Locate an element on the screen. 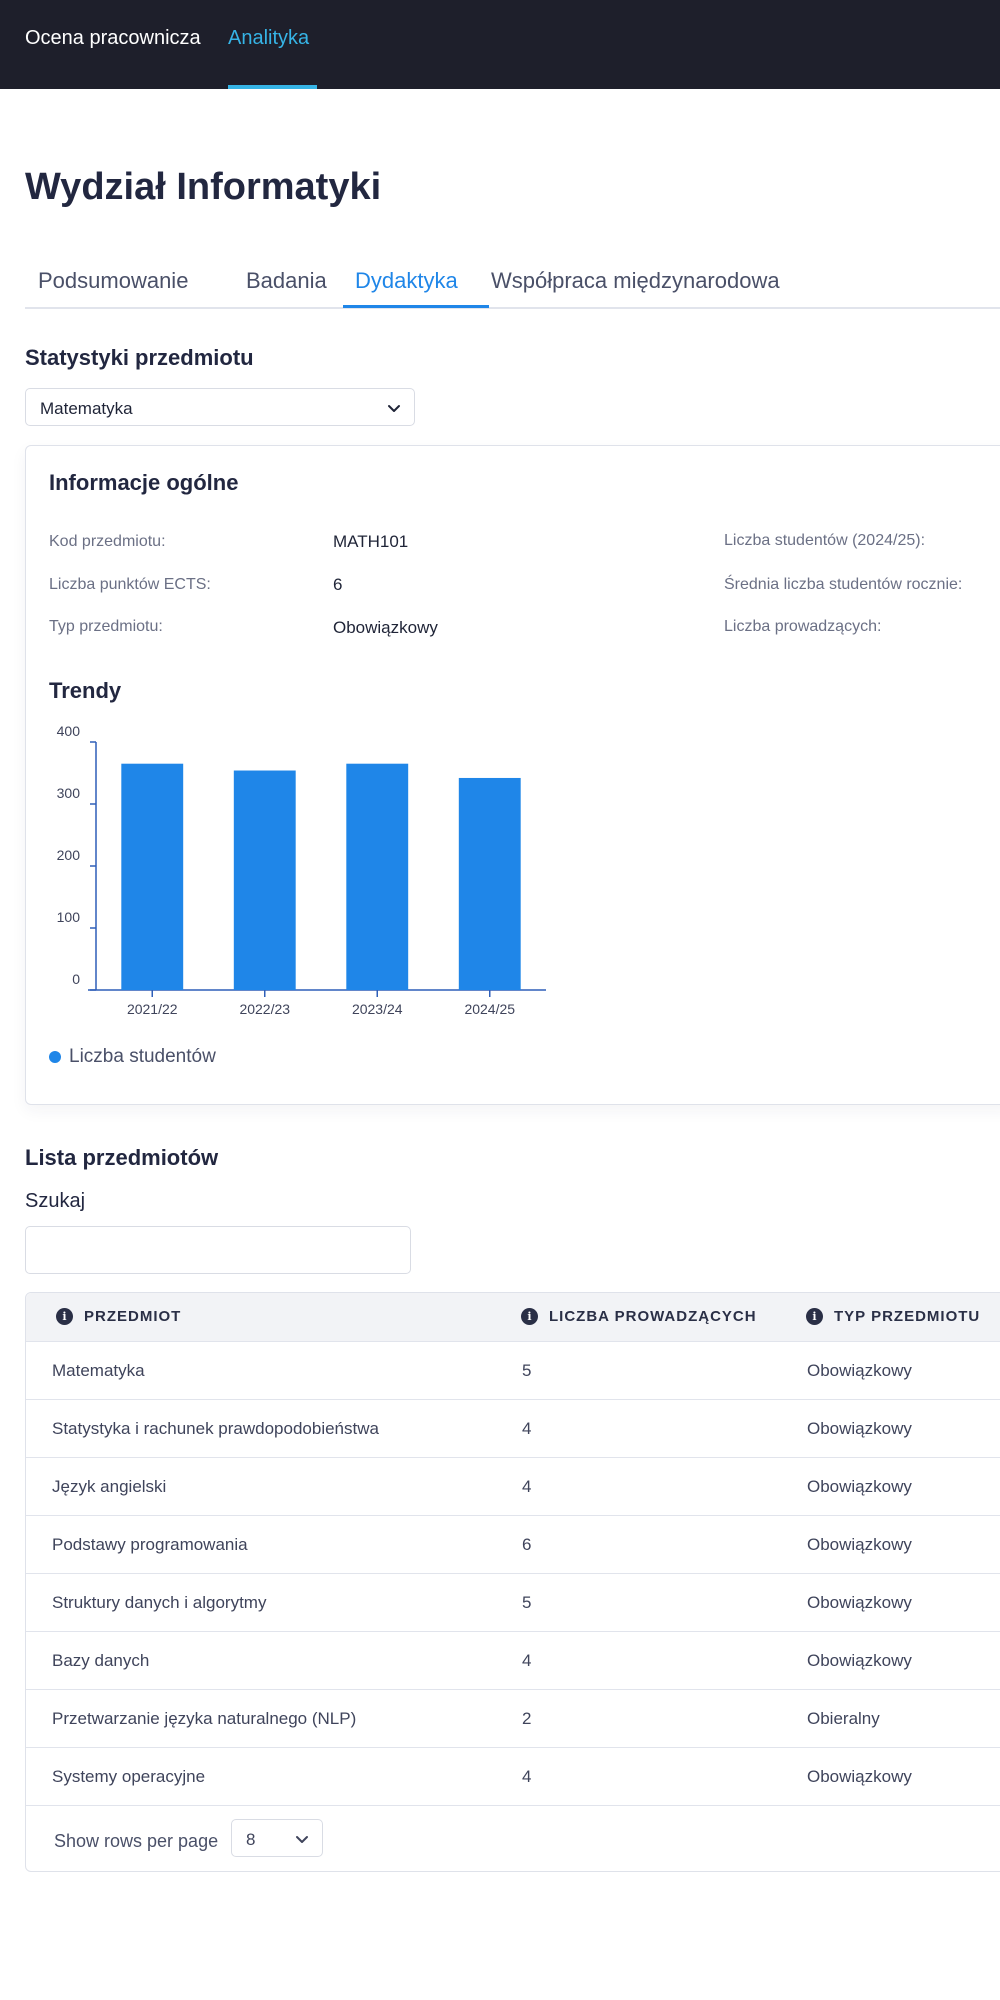  x-tick-label: 2021/22 is located at coordinates (152, 1009).